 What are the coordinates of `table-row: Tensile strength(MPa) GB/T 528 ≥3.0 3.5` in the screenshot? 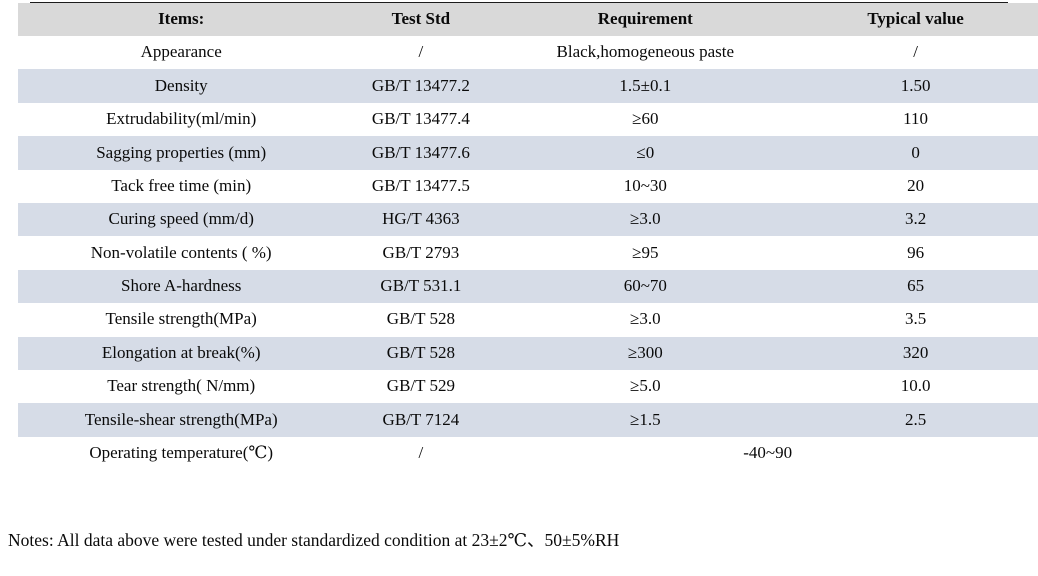 It's located at (528, 320).